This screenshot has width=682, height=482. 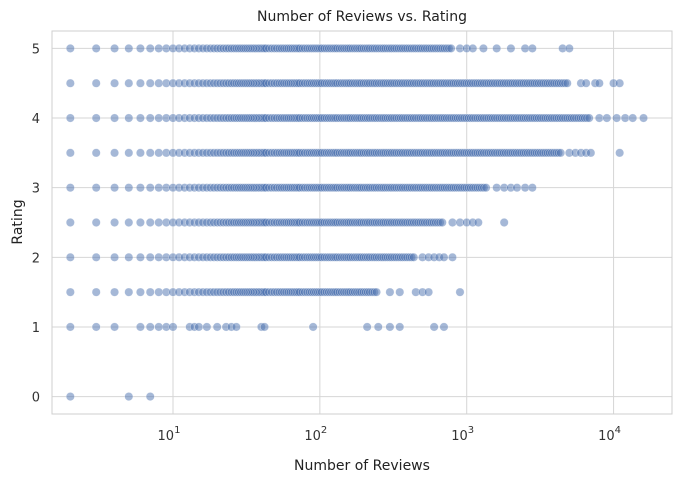 I want to click on y-tick-label: 2, so click(x=36, y=258).